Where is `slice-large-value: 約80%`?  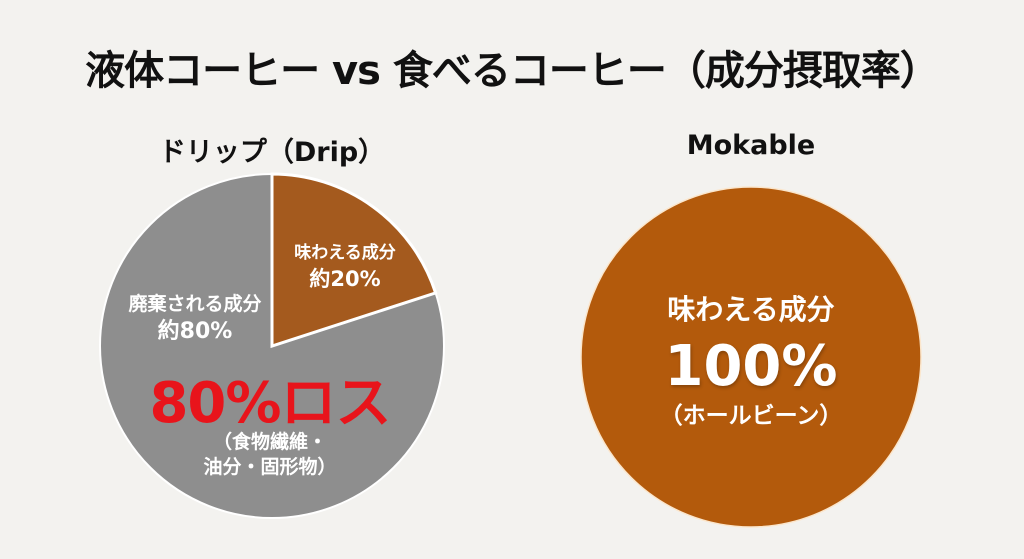
slice-large-value: 約80% is located at coordinates (195, 331).